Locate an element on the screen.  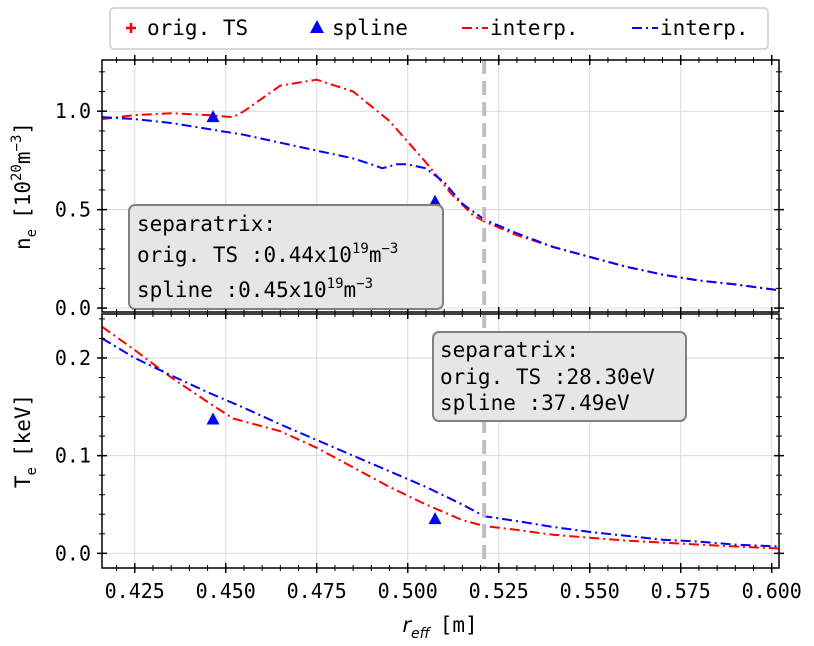
temperature-annotation-title: separatrix: is located at coordinates (509, 350).